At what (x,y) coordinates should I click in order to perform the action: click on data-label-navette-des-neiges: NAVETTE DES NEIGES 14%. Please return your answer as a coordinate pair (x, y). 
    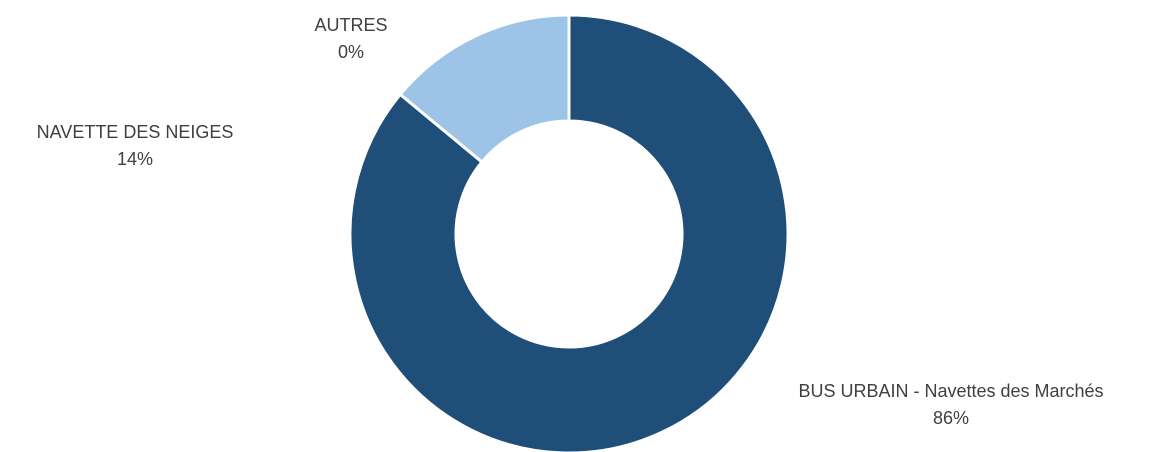
    Looking at the image, I should click on (135, 145).